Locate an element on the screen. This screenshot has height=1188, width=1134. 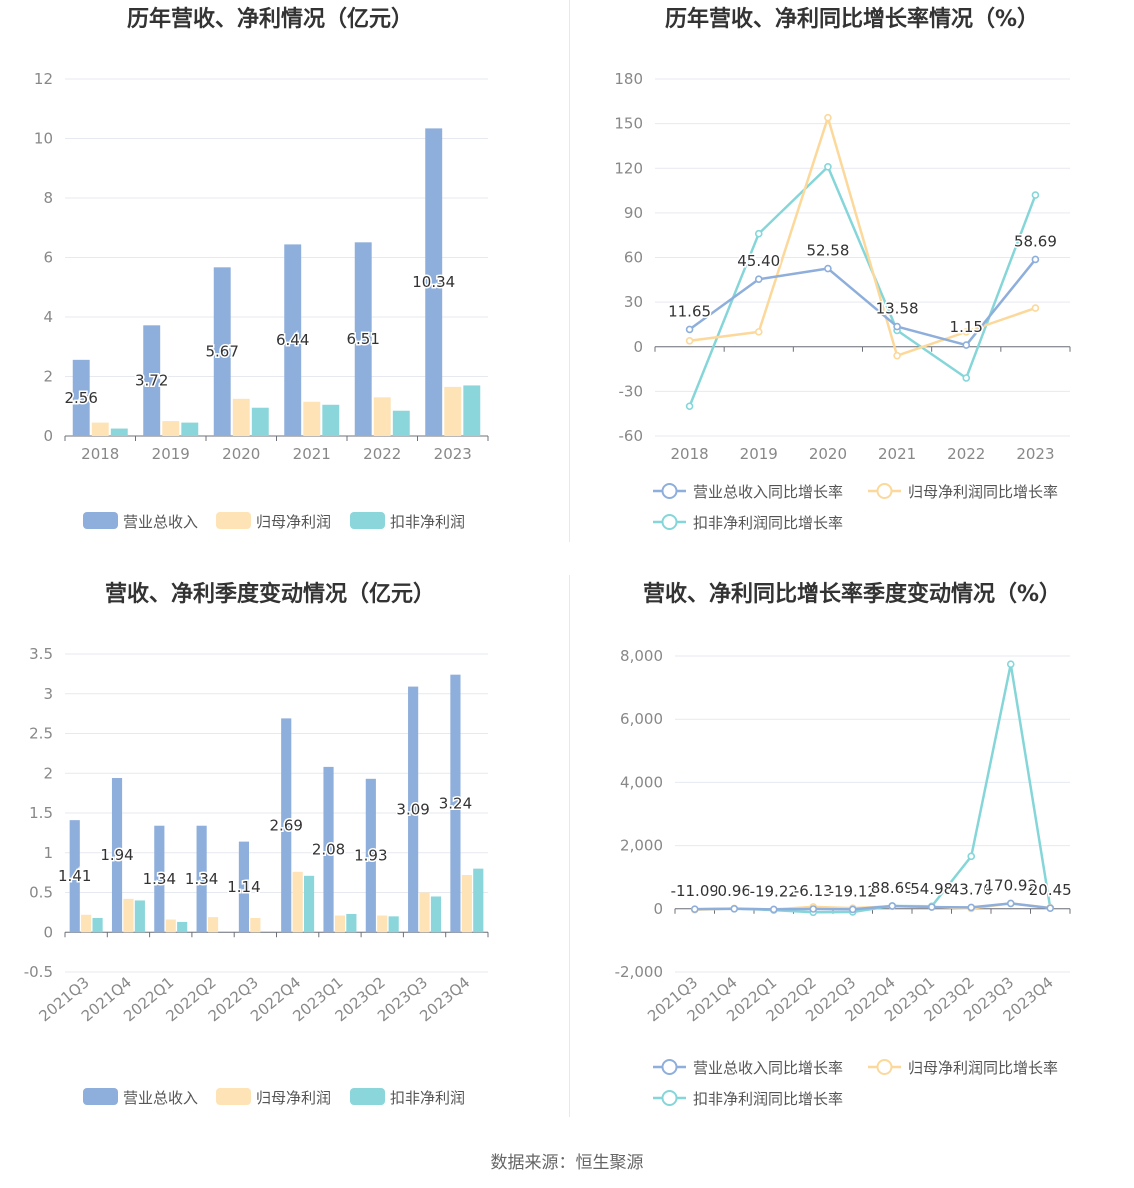
data-label: 10.34 is located at coordinates (433, 282).